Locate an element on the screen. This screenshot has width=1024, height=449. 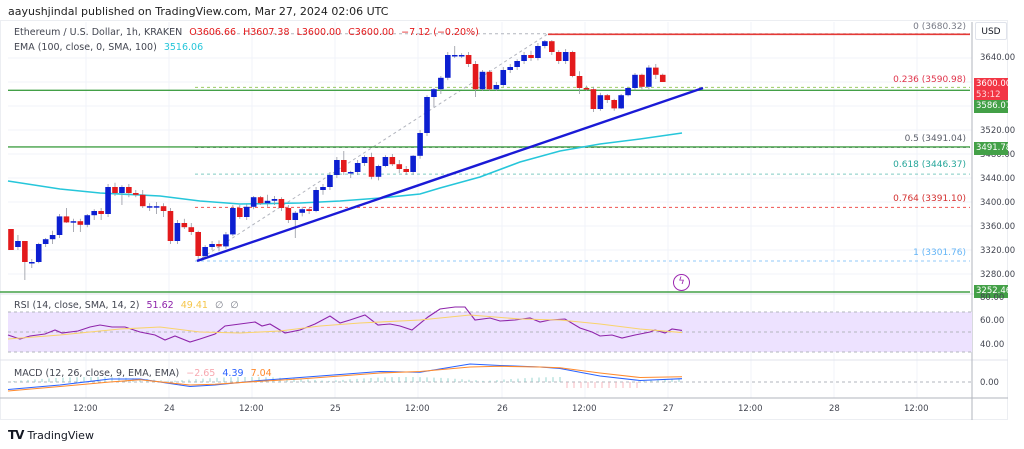
support-tag-3: 3252.46 is located at coordinates (993, 291).